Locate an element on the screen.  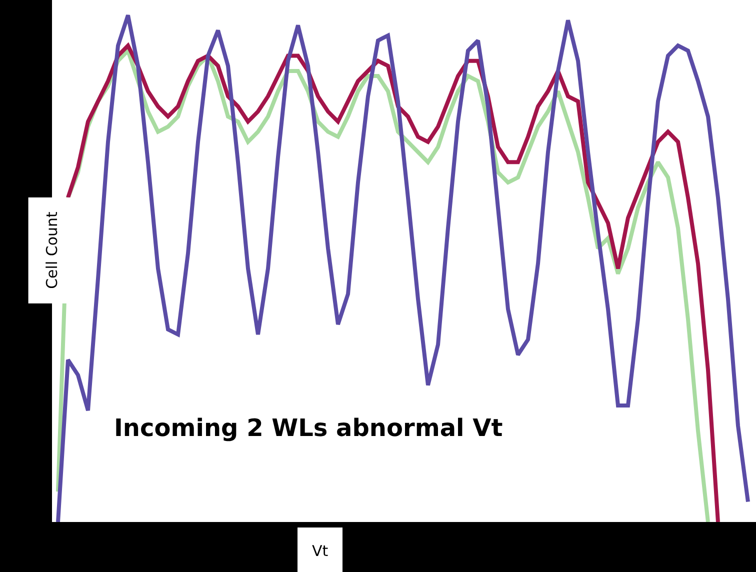
y-axis-title: Cell Count is located at coordinates (51, 250).